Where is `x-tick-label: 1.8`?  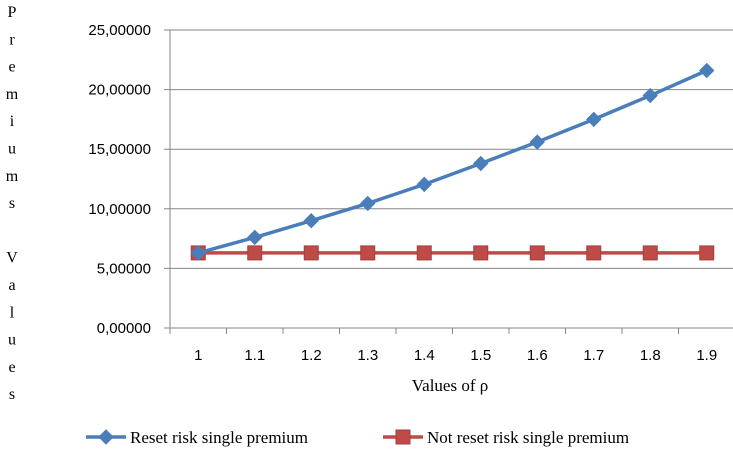 x-tick-label: 1.8 is located at coordinates (650, 355).